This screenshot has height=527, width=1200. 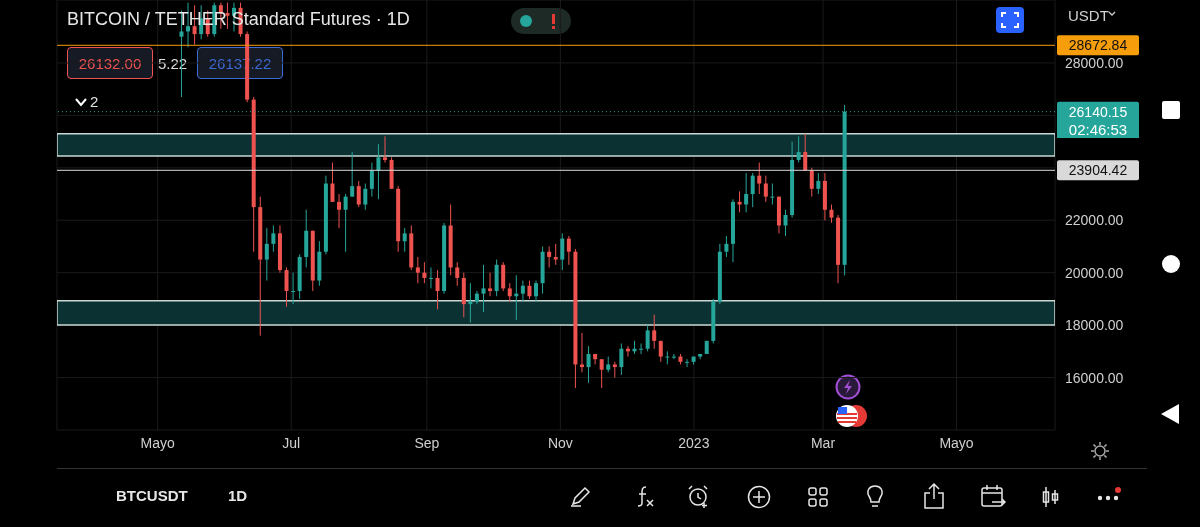 I want to click on ref-line-label: 26140.15, so click(x=1098, y=111).